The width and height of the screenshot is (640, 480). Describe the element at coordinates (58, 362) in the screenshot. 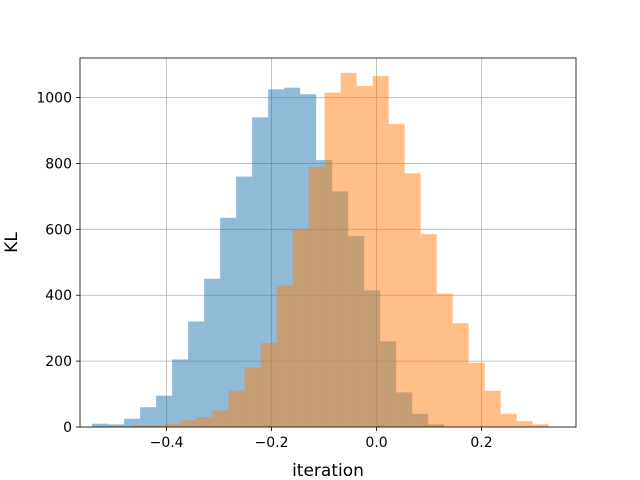

I see `y-tick-label: 200` at that location.